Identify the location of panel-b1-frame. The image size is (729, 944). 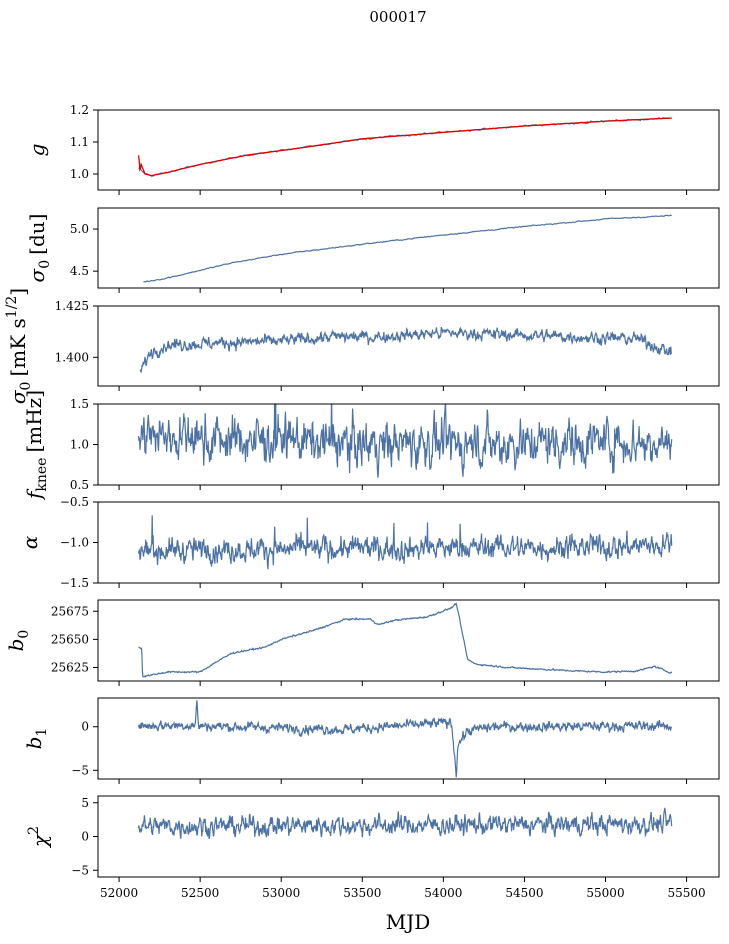
(408, 738).